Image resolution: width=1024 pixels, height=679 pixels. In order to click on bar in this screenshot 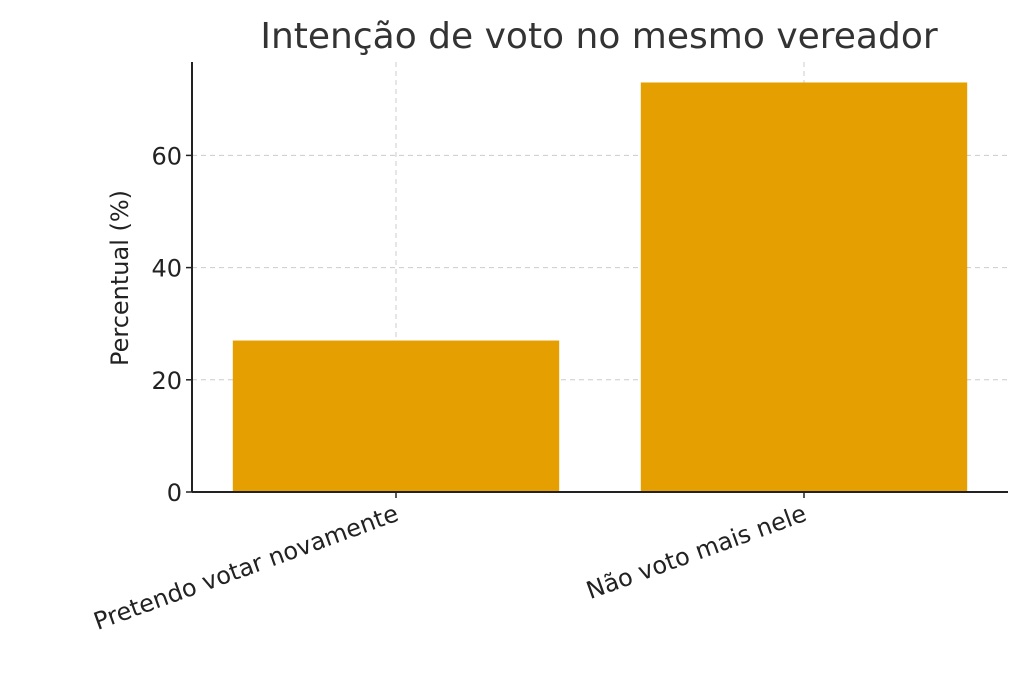, I will do `click(396, 416)`.